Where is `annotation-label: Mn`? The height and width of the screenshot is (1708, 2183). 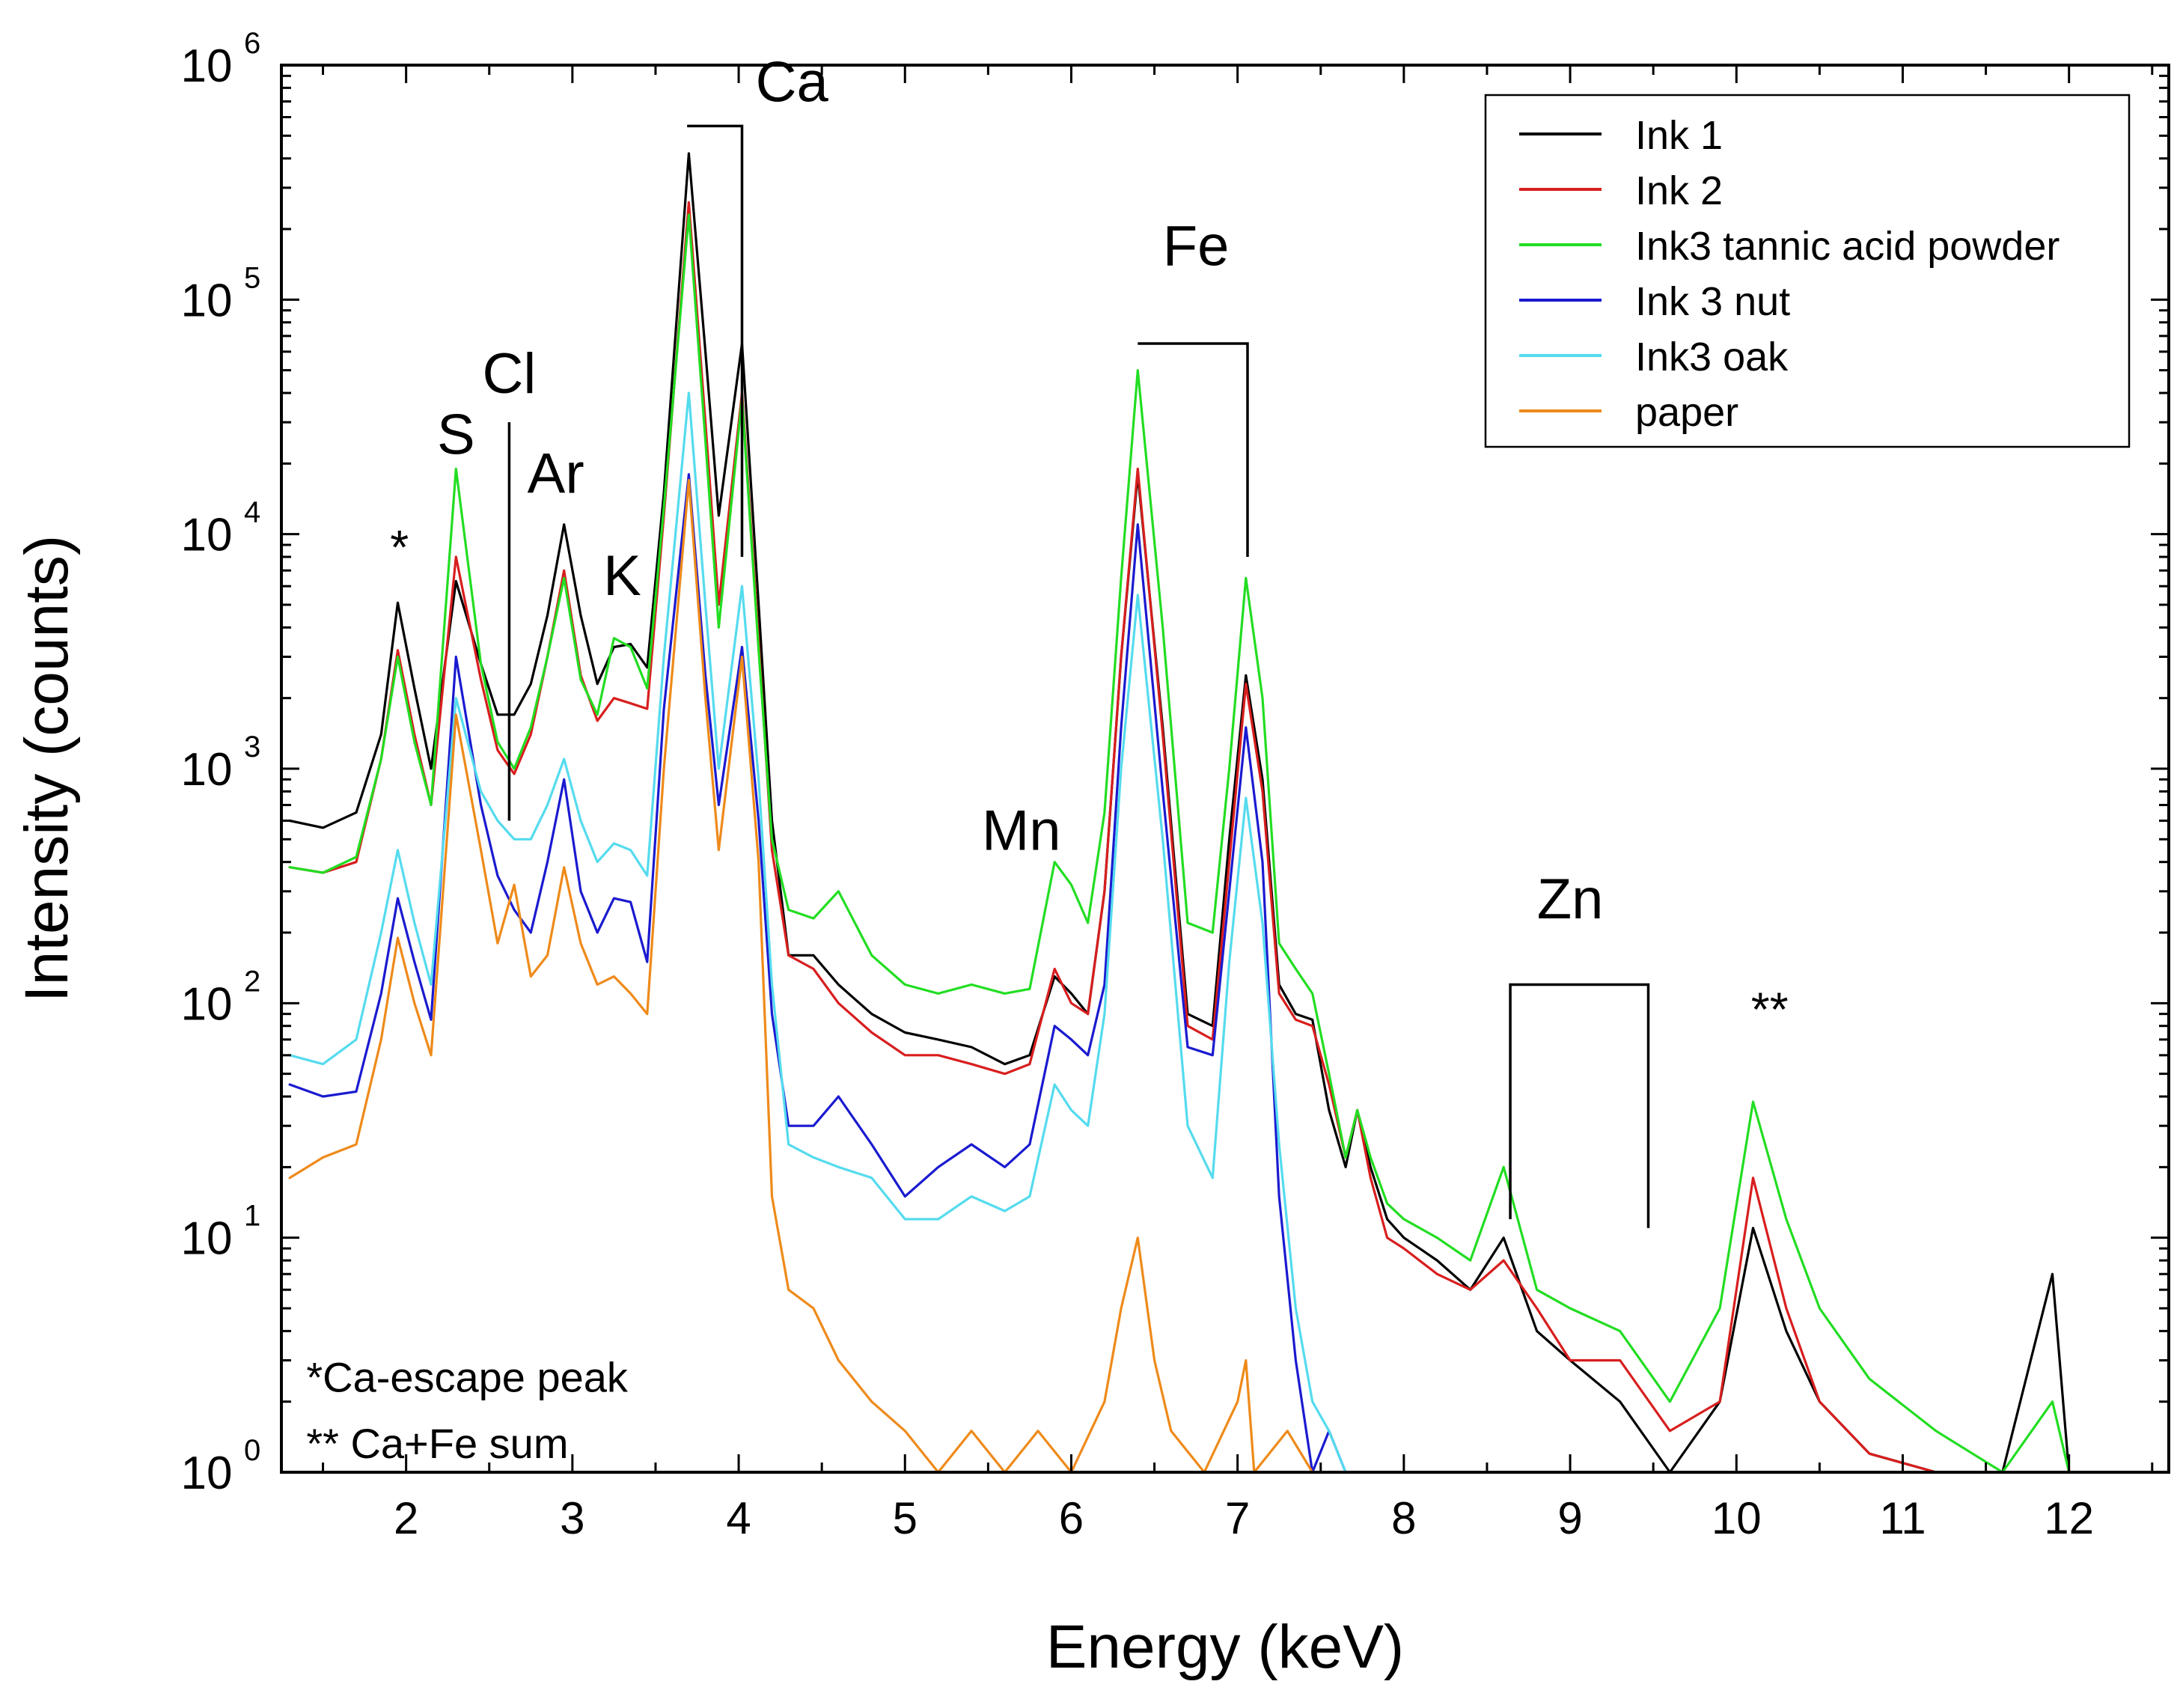
annotation-label: Mn is located at coordinates (1021, 831).